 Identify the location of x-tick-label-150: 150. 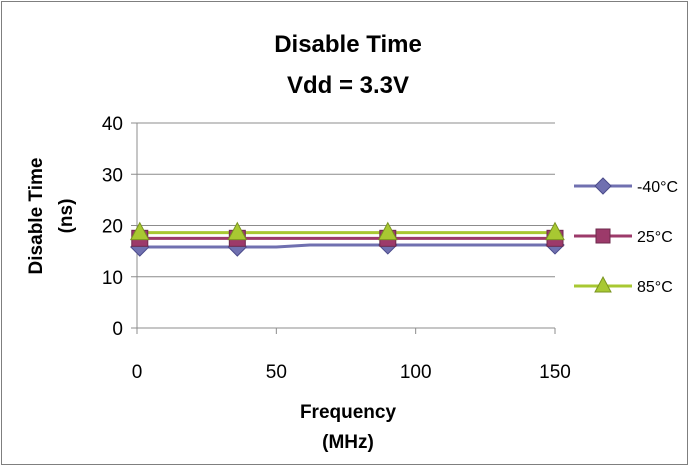
(555, 372).